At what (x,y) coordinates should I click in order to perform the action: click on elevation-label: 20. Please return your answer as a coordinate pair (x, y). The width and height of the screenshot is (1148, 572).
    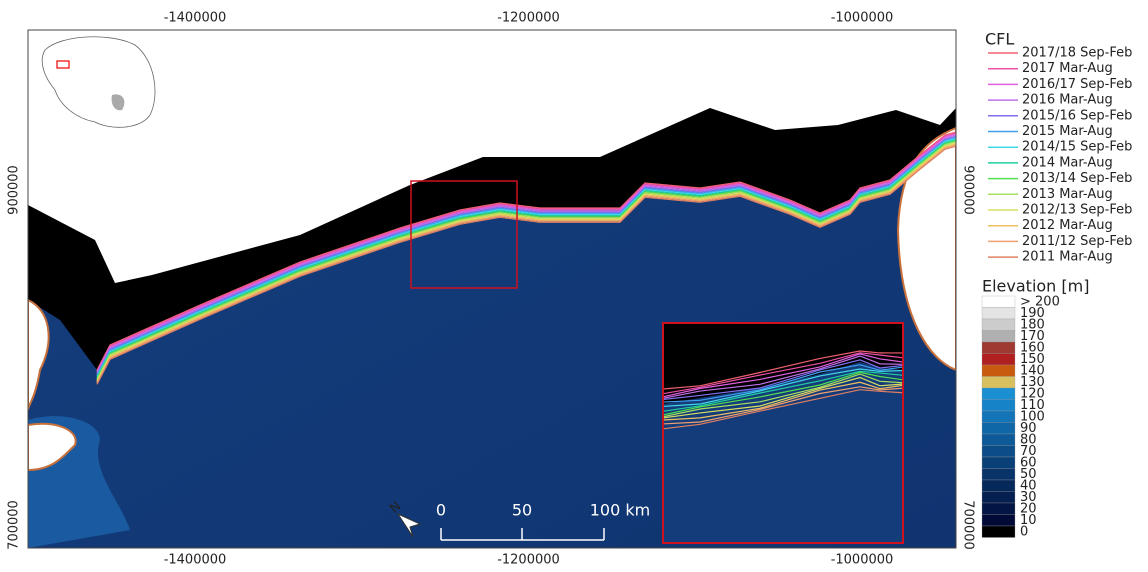
    Looking at the image, I should click on (1028, 509).